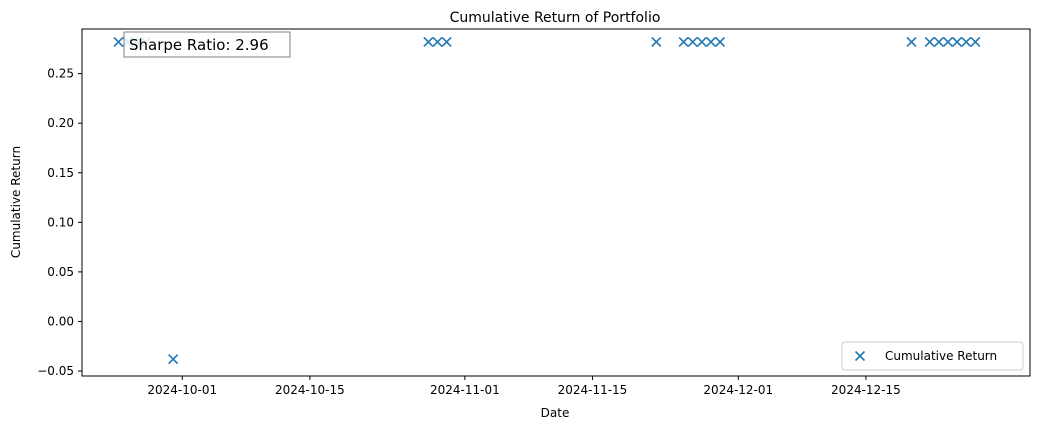  Describe the element at coordinates (60, 222) in the screenshot. I see `y-tick-label: 0.10` at that location.